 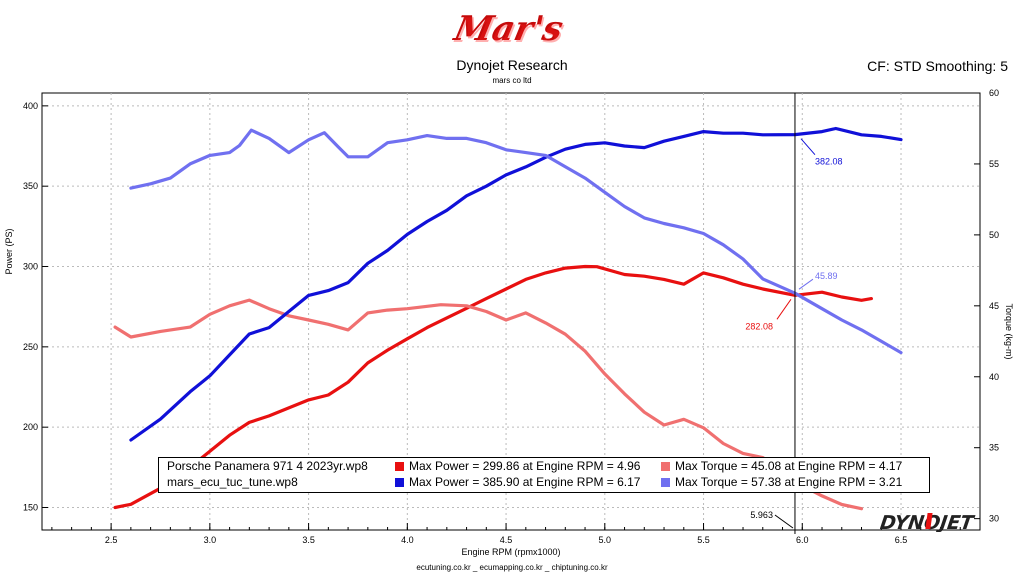 What do you see at coordinates (994, 306) in the screenshot?
I see `y-right-tick-label: 45` at bounding box center [994, 306].